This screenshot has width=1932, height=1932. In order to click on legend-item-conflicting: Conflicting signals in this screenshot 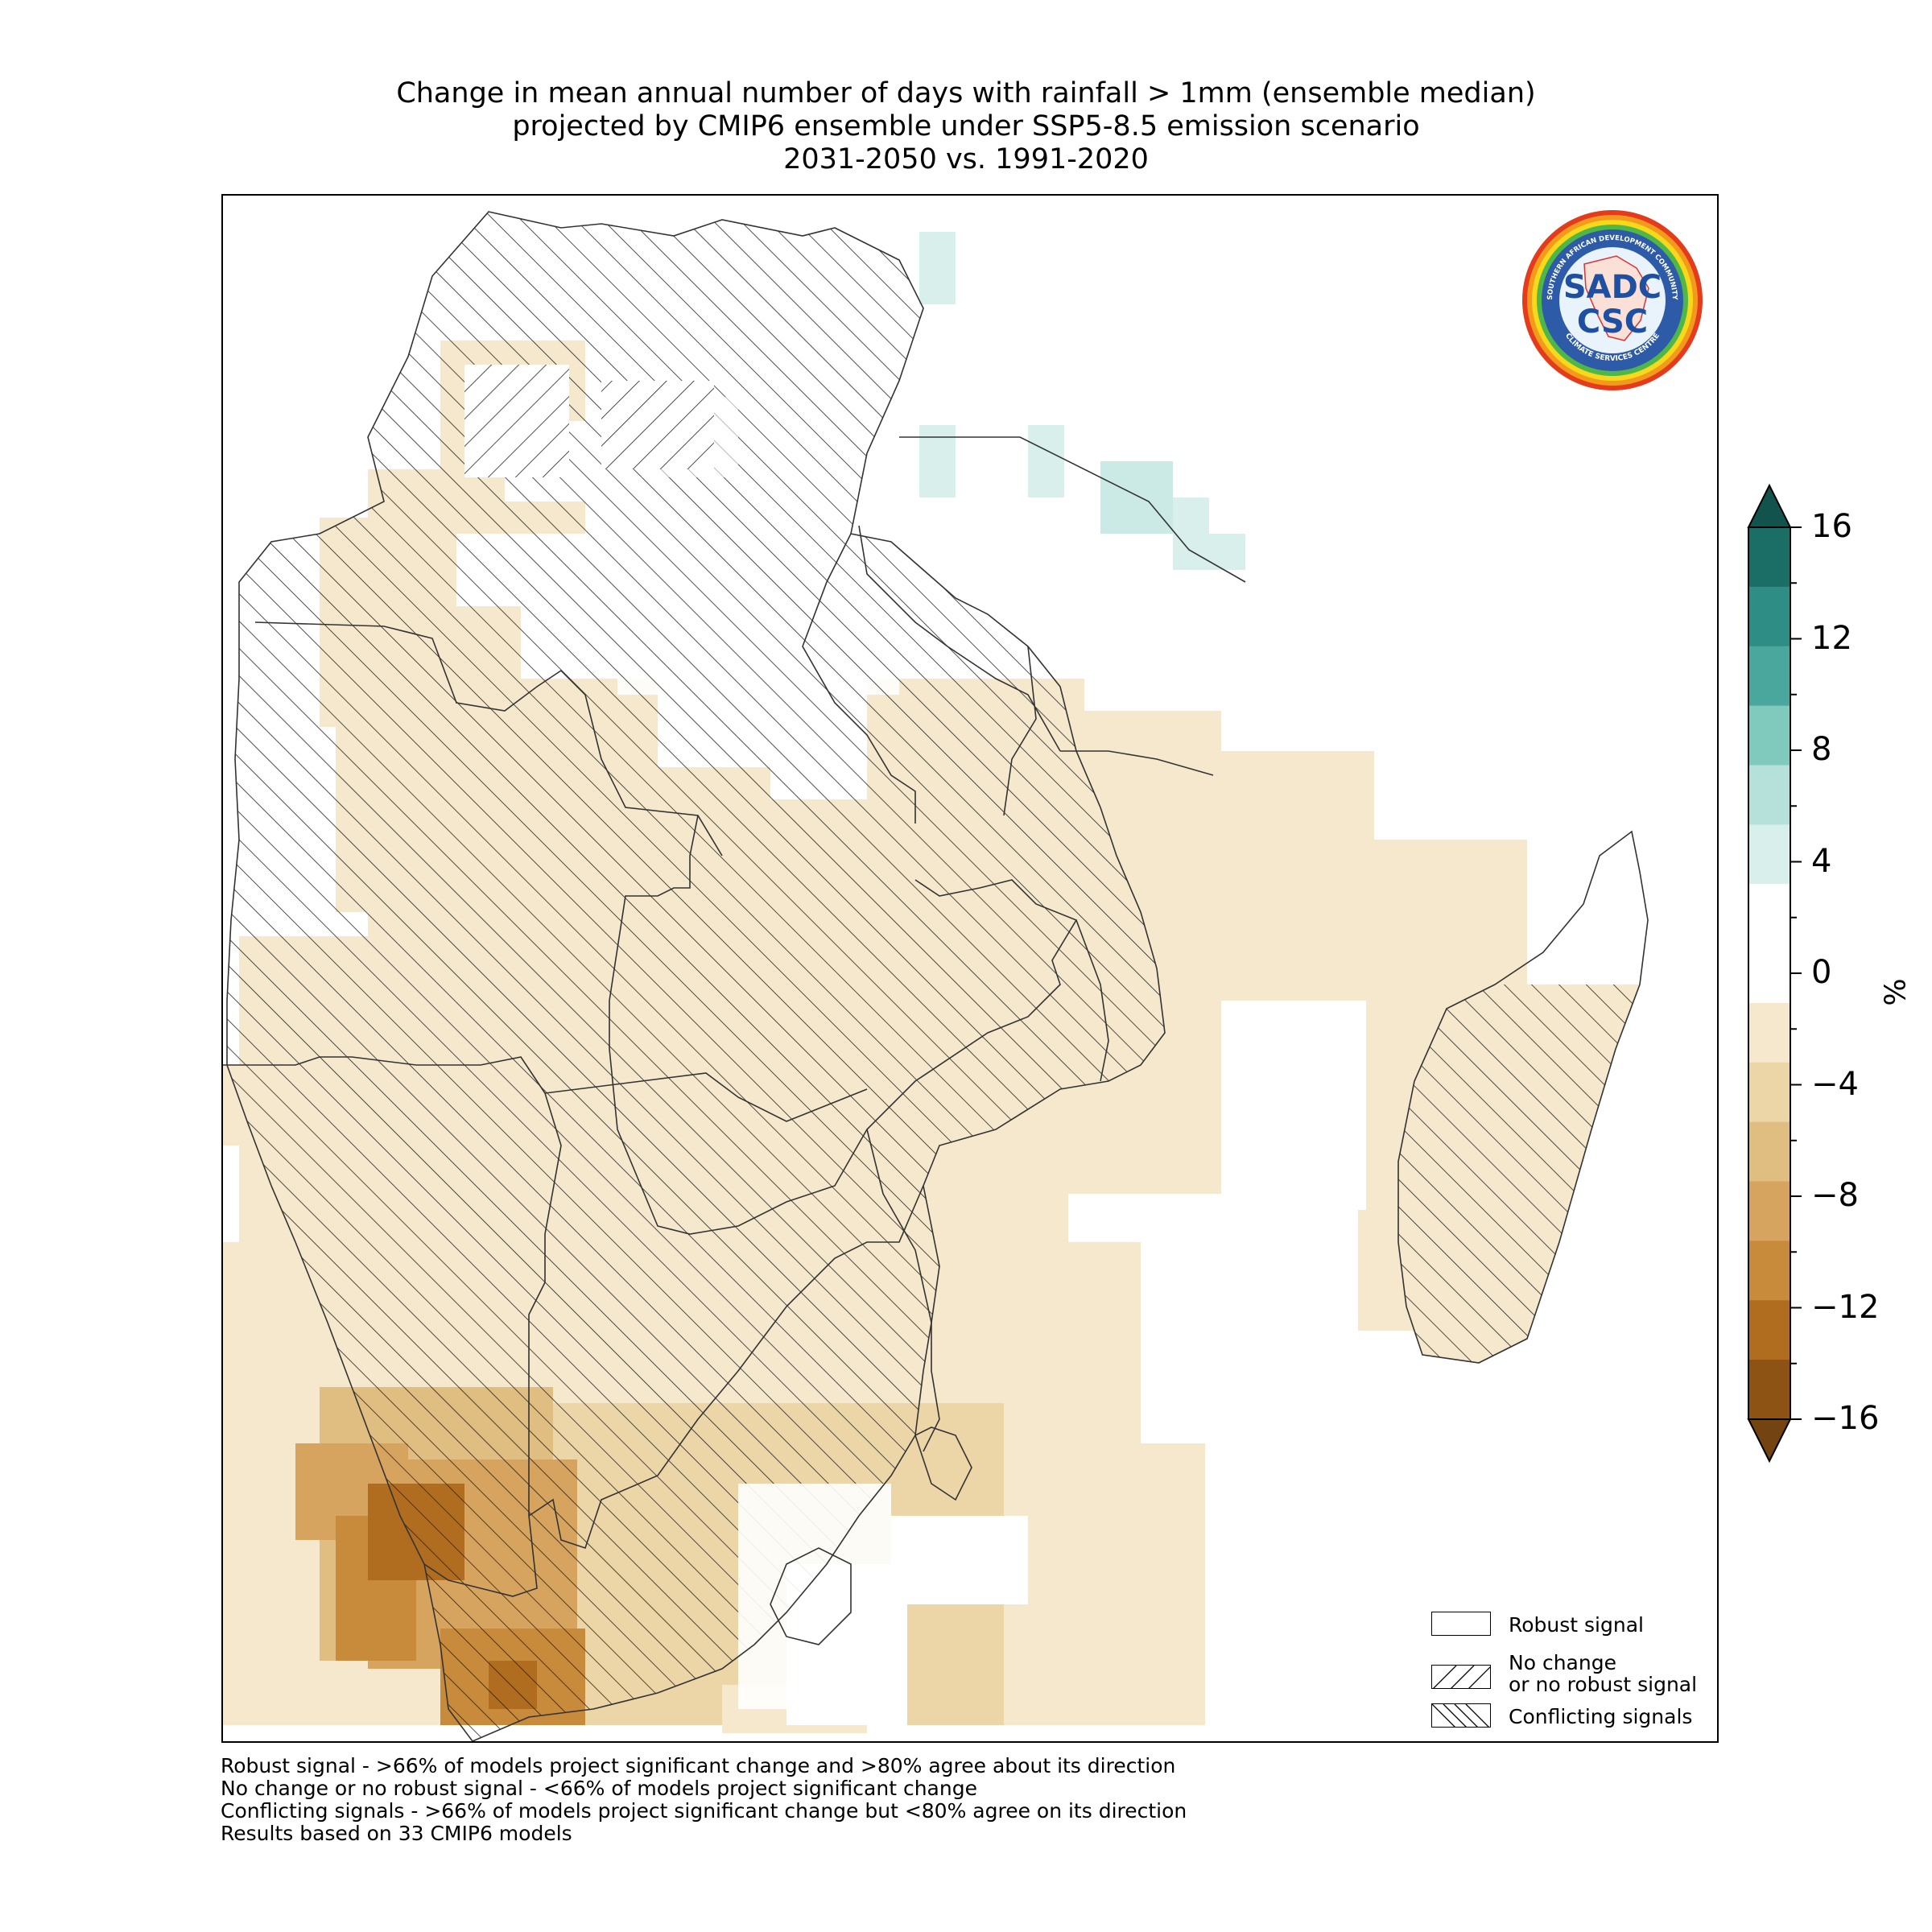, I will do `click(1576, 1719)`.